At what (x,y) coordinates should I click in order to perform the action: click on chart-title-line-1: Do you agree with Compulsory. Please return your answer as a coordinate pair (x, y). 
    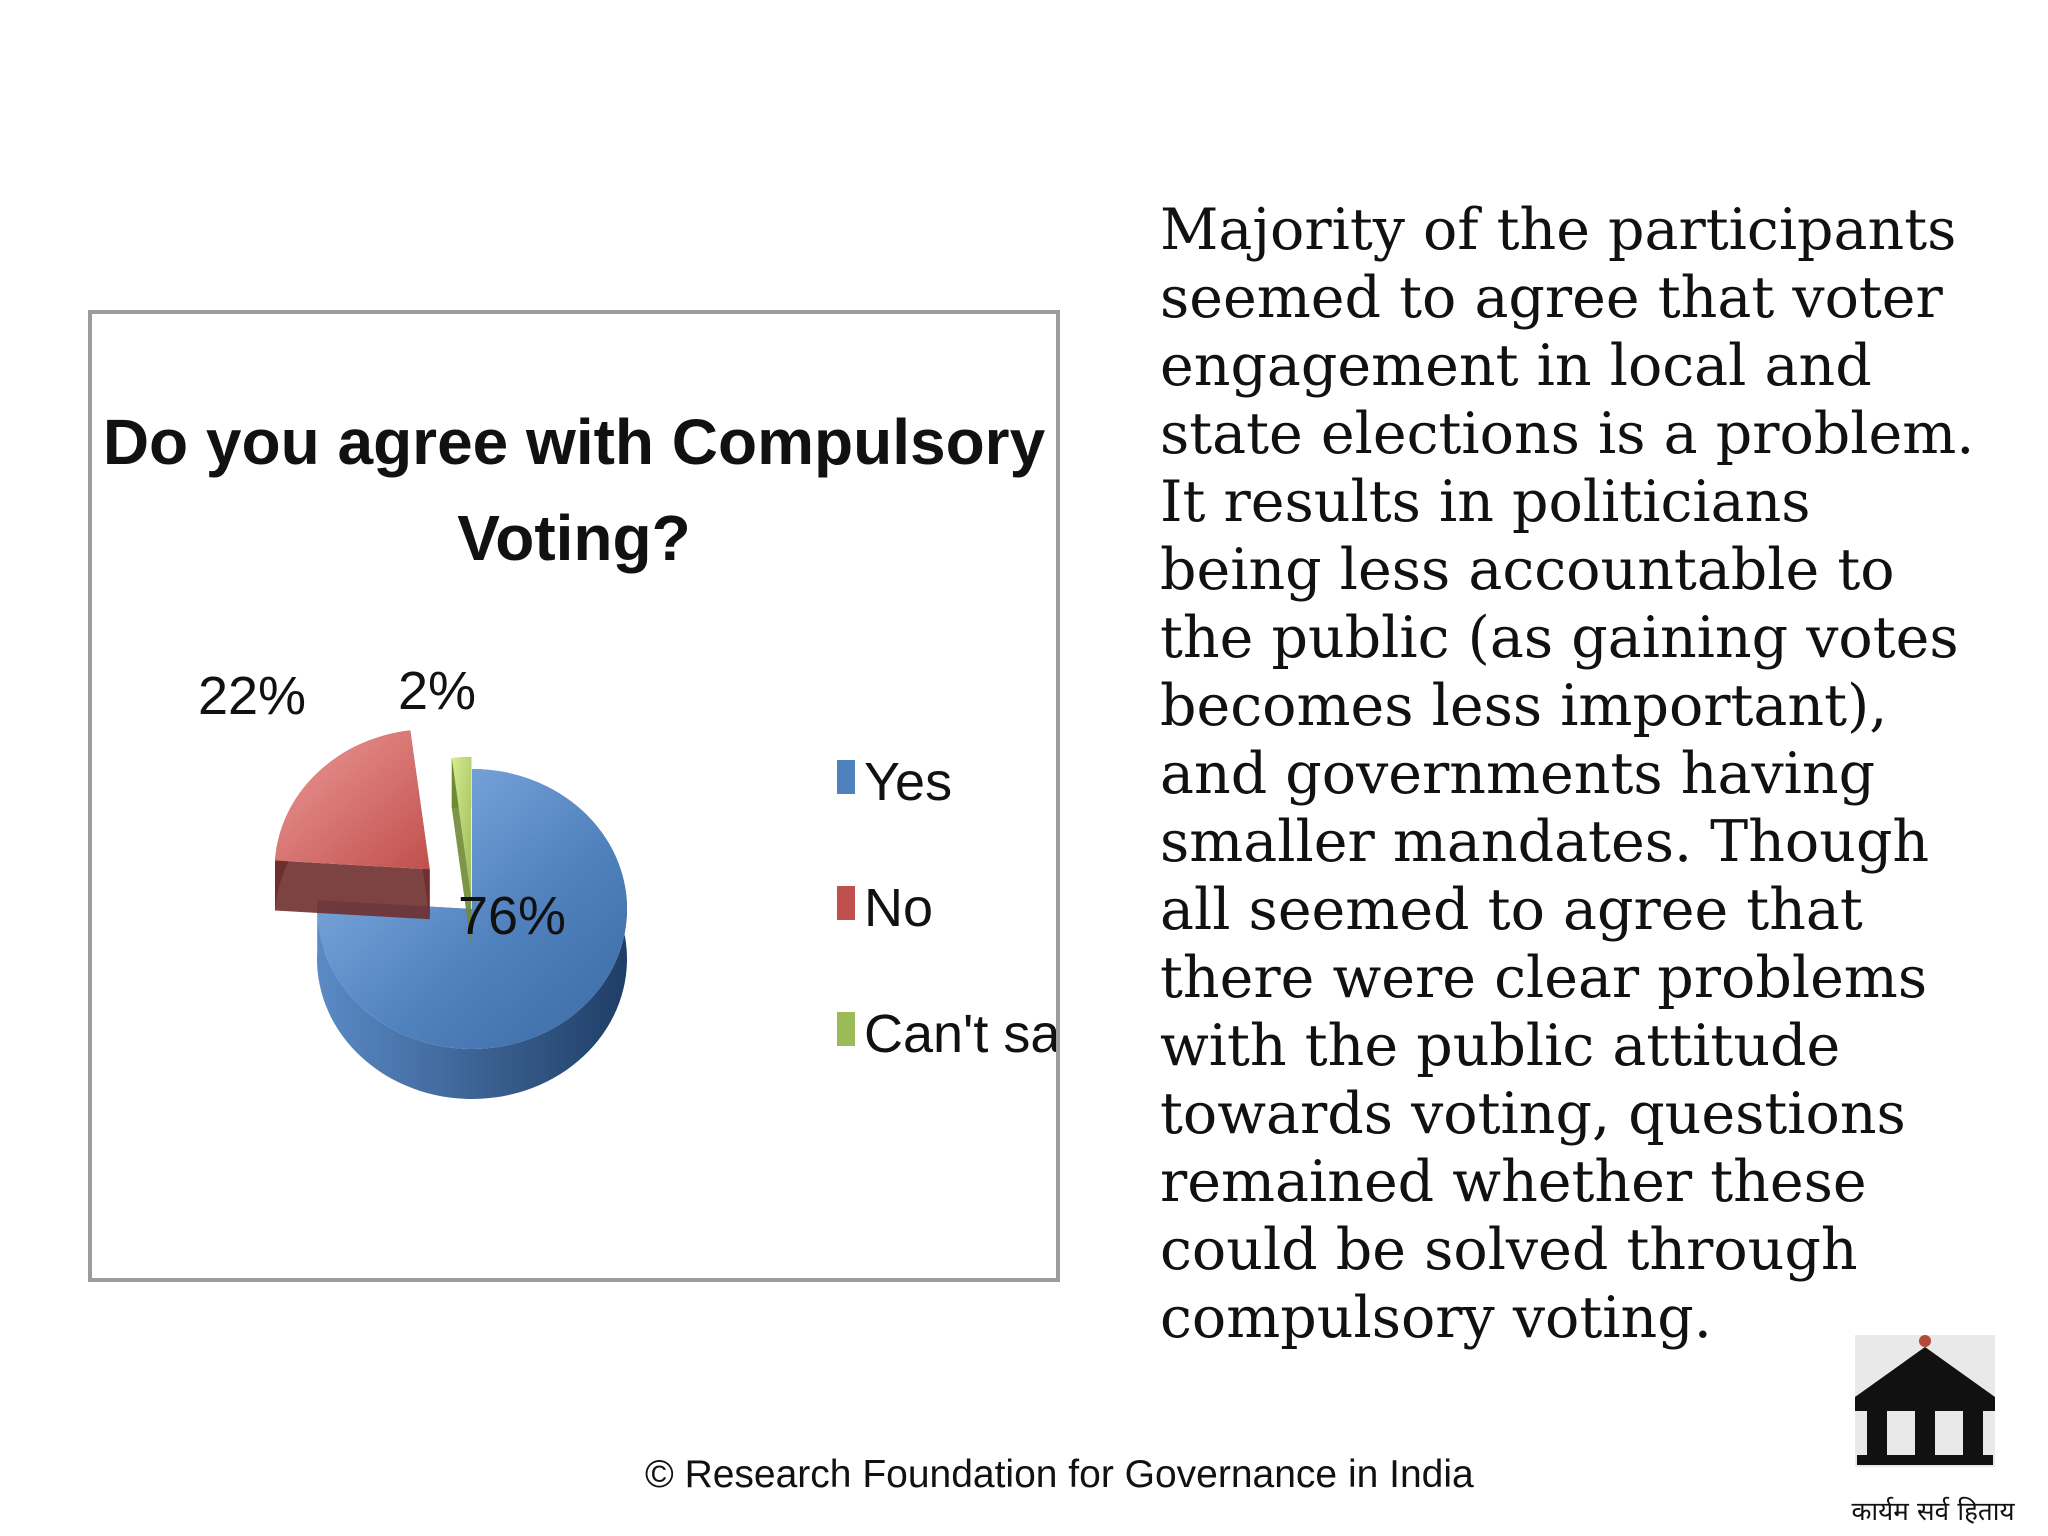
    Looking at the image, I should click on (574, 442).